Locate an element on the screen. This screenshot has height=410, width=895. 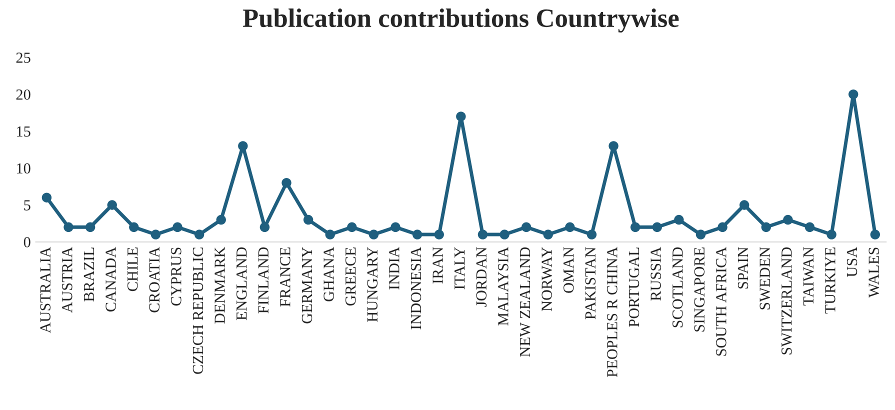
x-tick-label: PAKISTAN is located at coordinates (590, 283).